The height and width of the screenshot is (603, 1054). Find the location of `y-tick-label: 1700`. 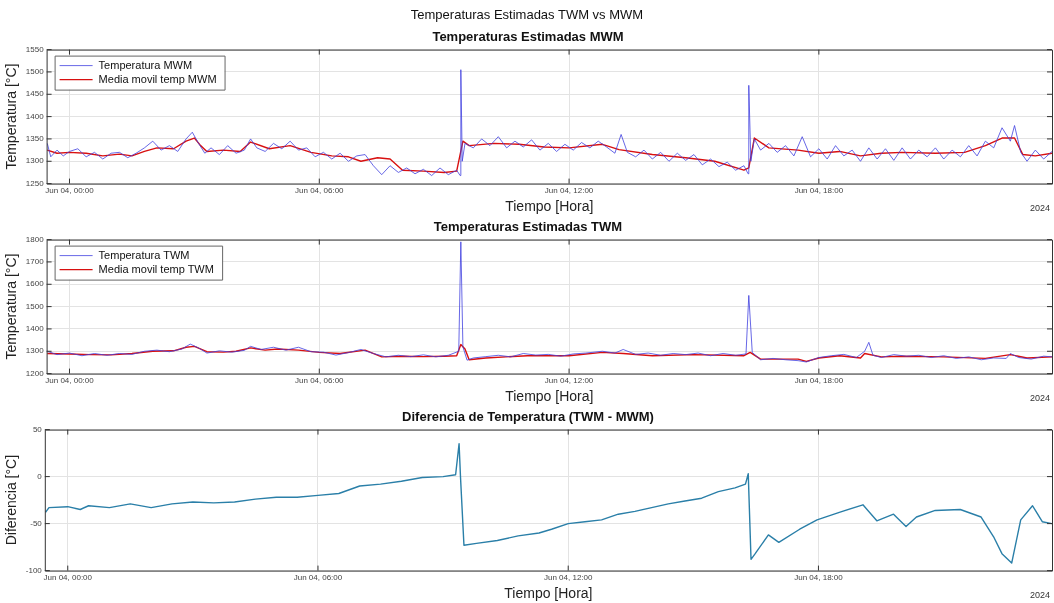

y-tick-label: 1700 is located at coordinates (35, 262).